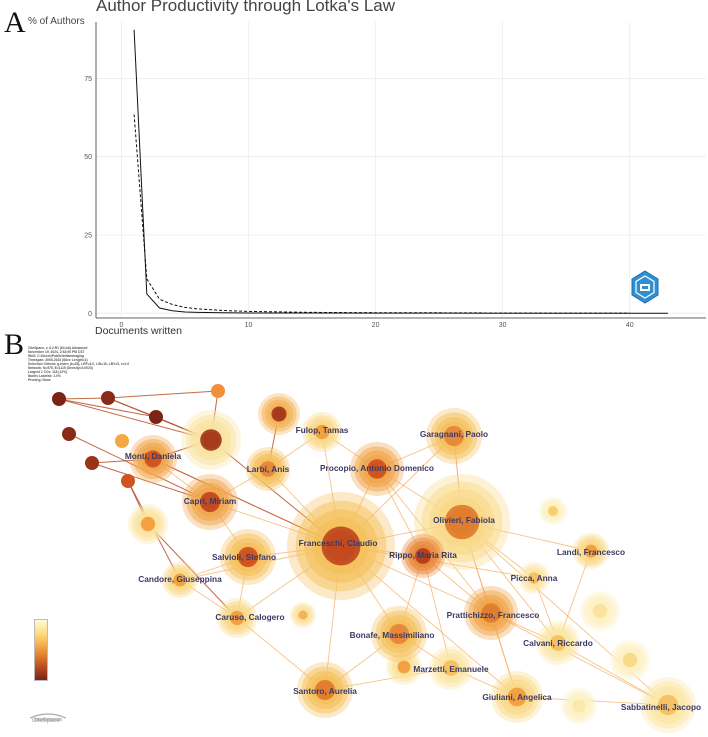  What do you see at coordinates (661, 707) in the screenshot?
I see `author-label: Sabbatinelli, Jacopo` at bounding box center [661, 707].